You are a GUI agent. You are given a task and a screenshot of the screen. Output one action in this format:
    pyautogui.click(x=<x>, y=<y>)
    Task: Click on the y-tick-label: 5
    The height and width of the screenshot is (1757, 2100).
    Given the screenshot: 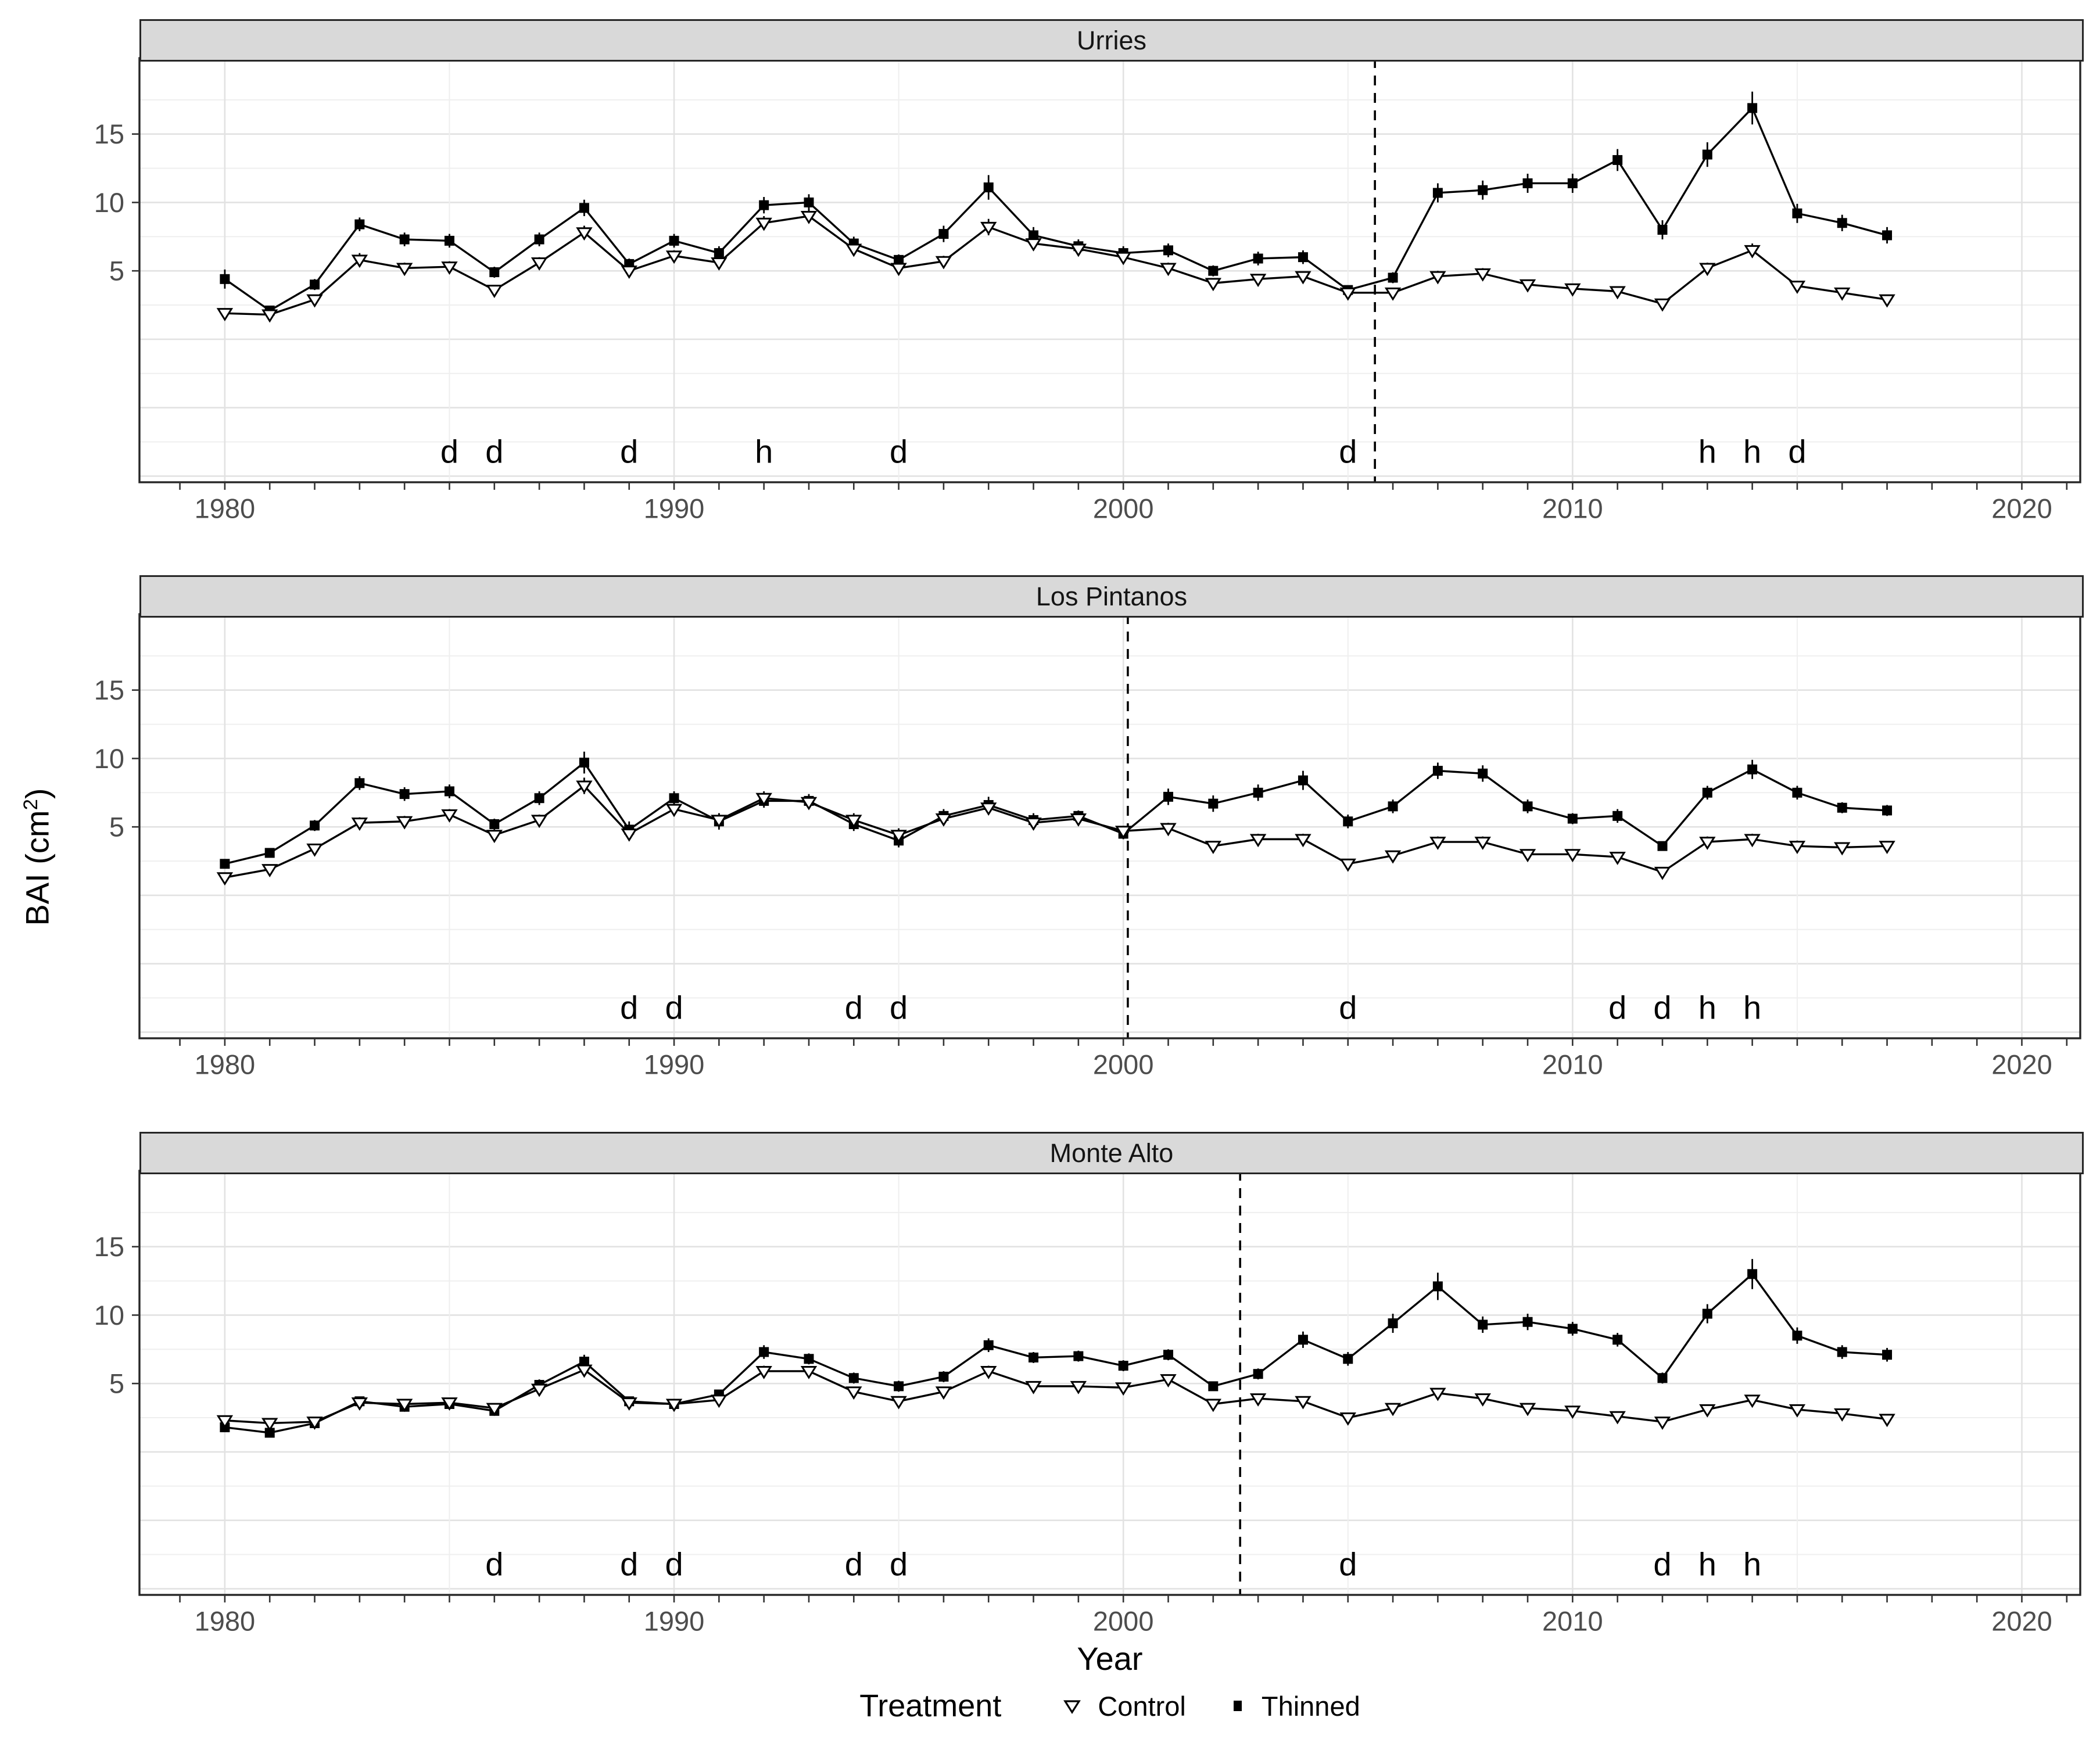 What is the action you would take?
    pyautogui.click(x=116, y=1383)
    